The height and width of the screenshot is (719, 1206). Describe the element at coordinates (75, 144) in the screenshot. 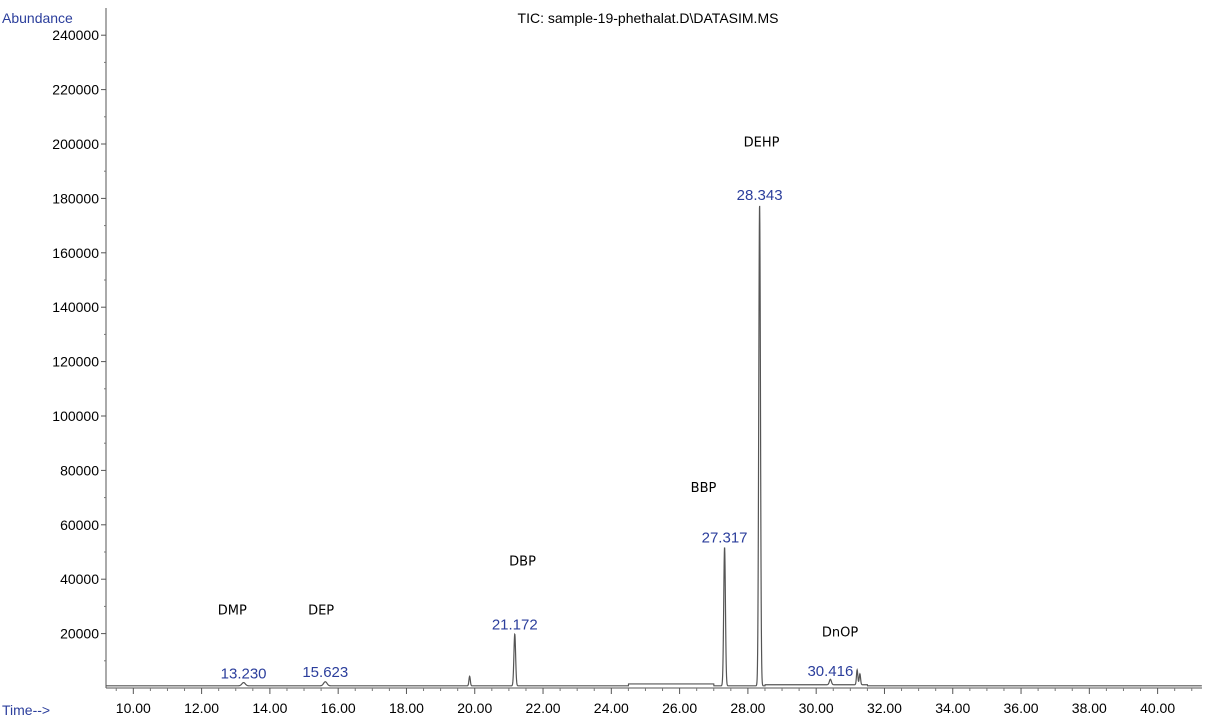

I see `y-tick-label: 200000` at that location.